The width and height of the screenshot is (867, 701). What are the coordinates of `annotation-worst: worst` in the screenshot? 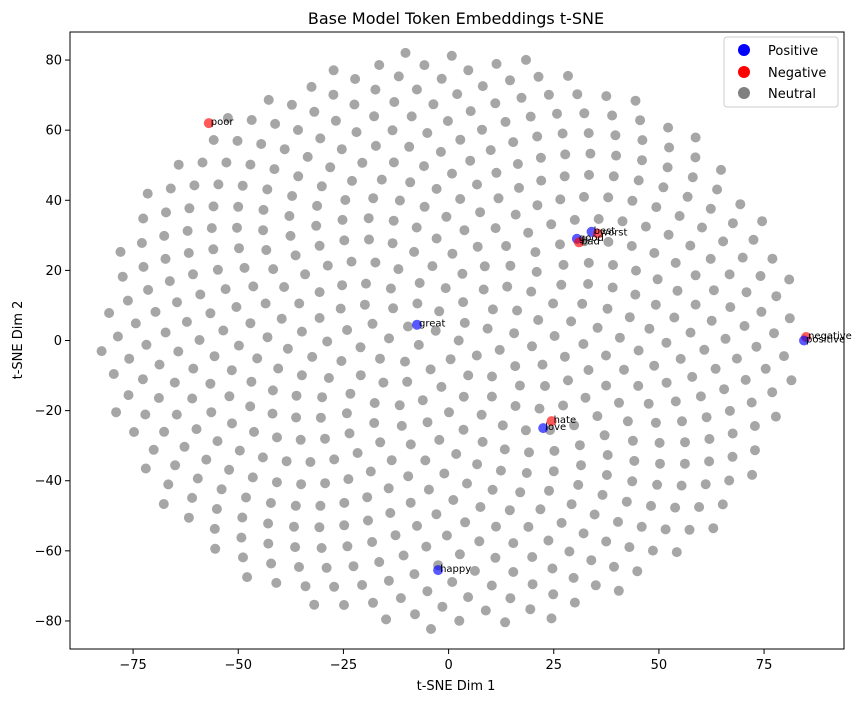 It's located at (614, 233).